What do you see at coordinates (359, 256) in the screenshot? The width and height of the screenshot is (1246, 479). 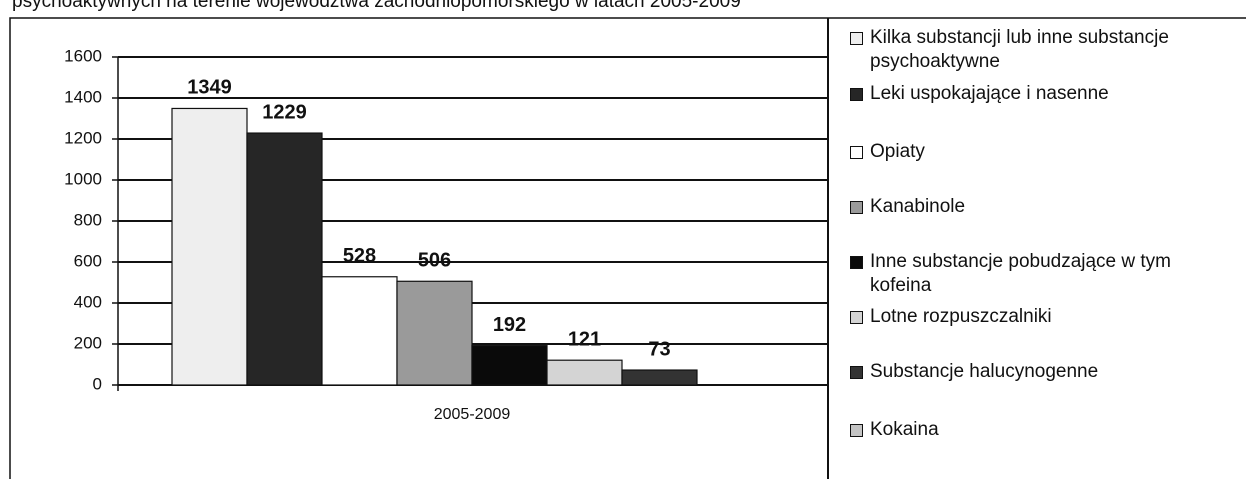 I see `data-label: 528` at bounding box center [359, 256].